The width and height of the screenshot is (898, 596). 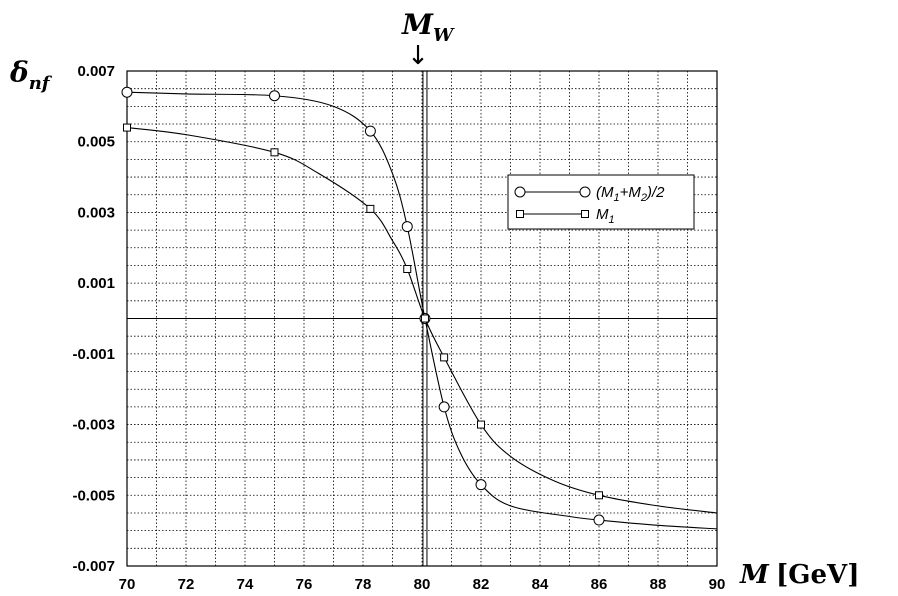 What do you see at coordinates (304, 584) in the screenshot?
I see `x-tick-label: 76` at bounding box center [304, 584].